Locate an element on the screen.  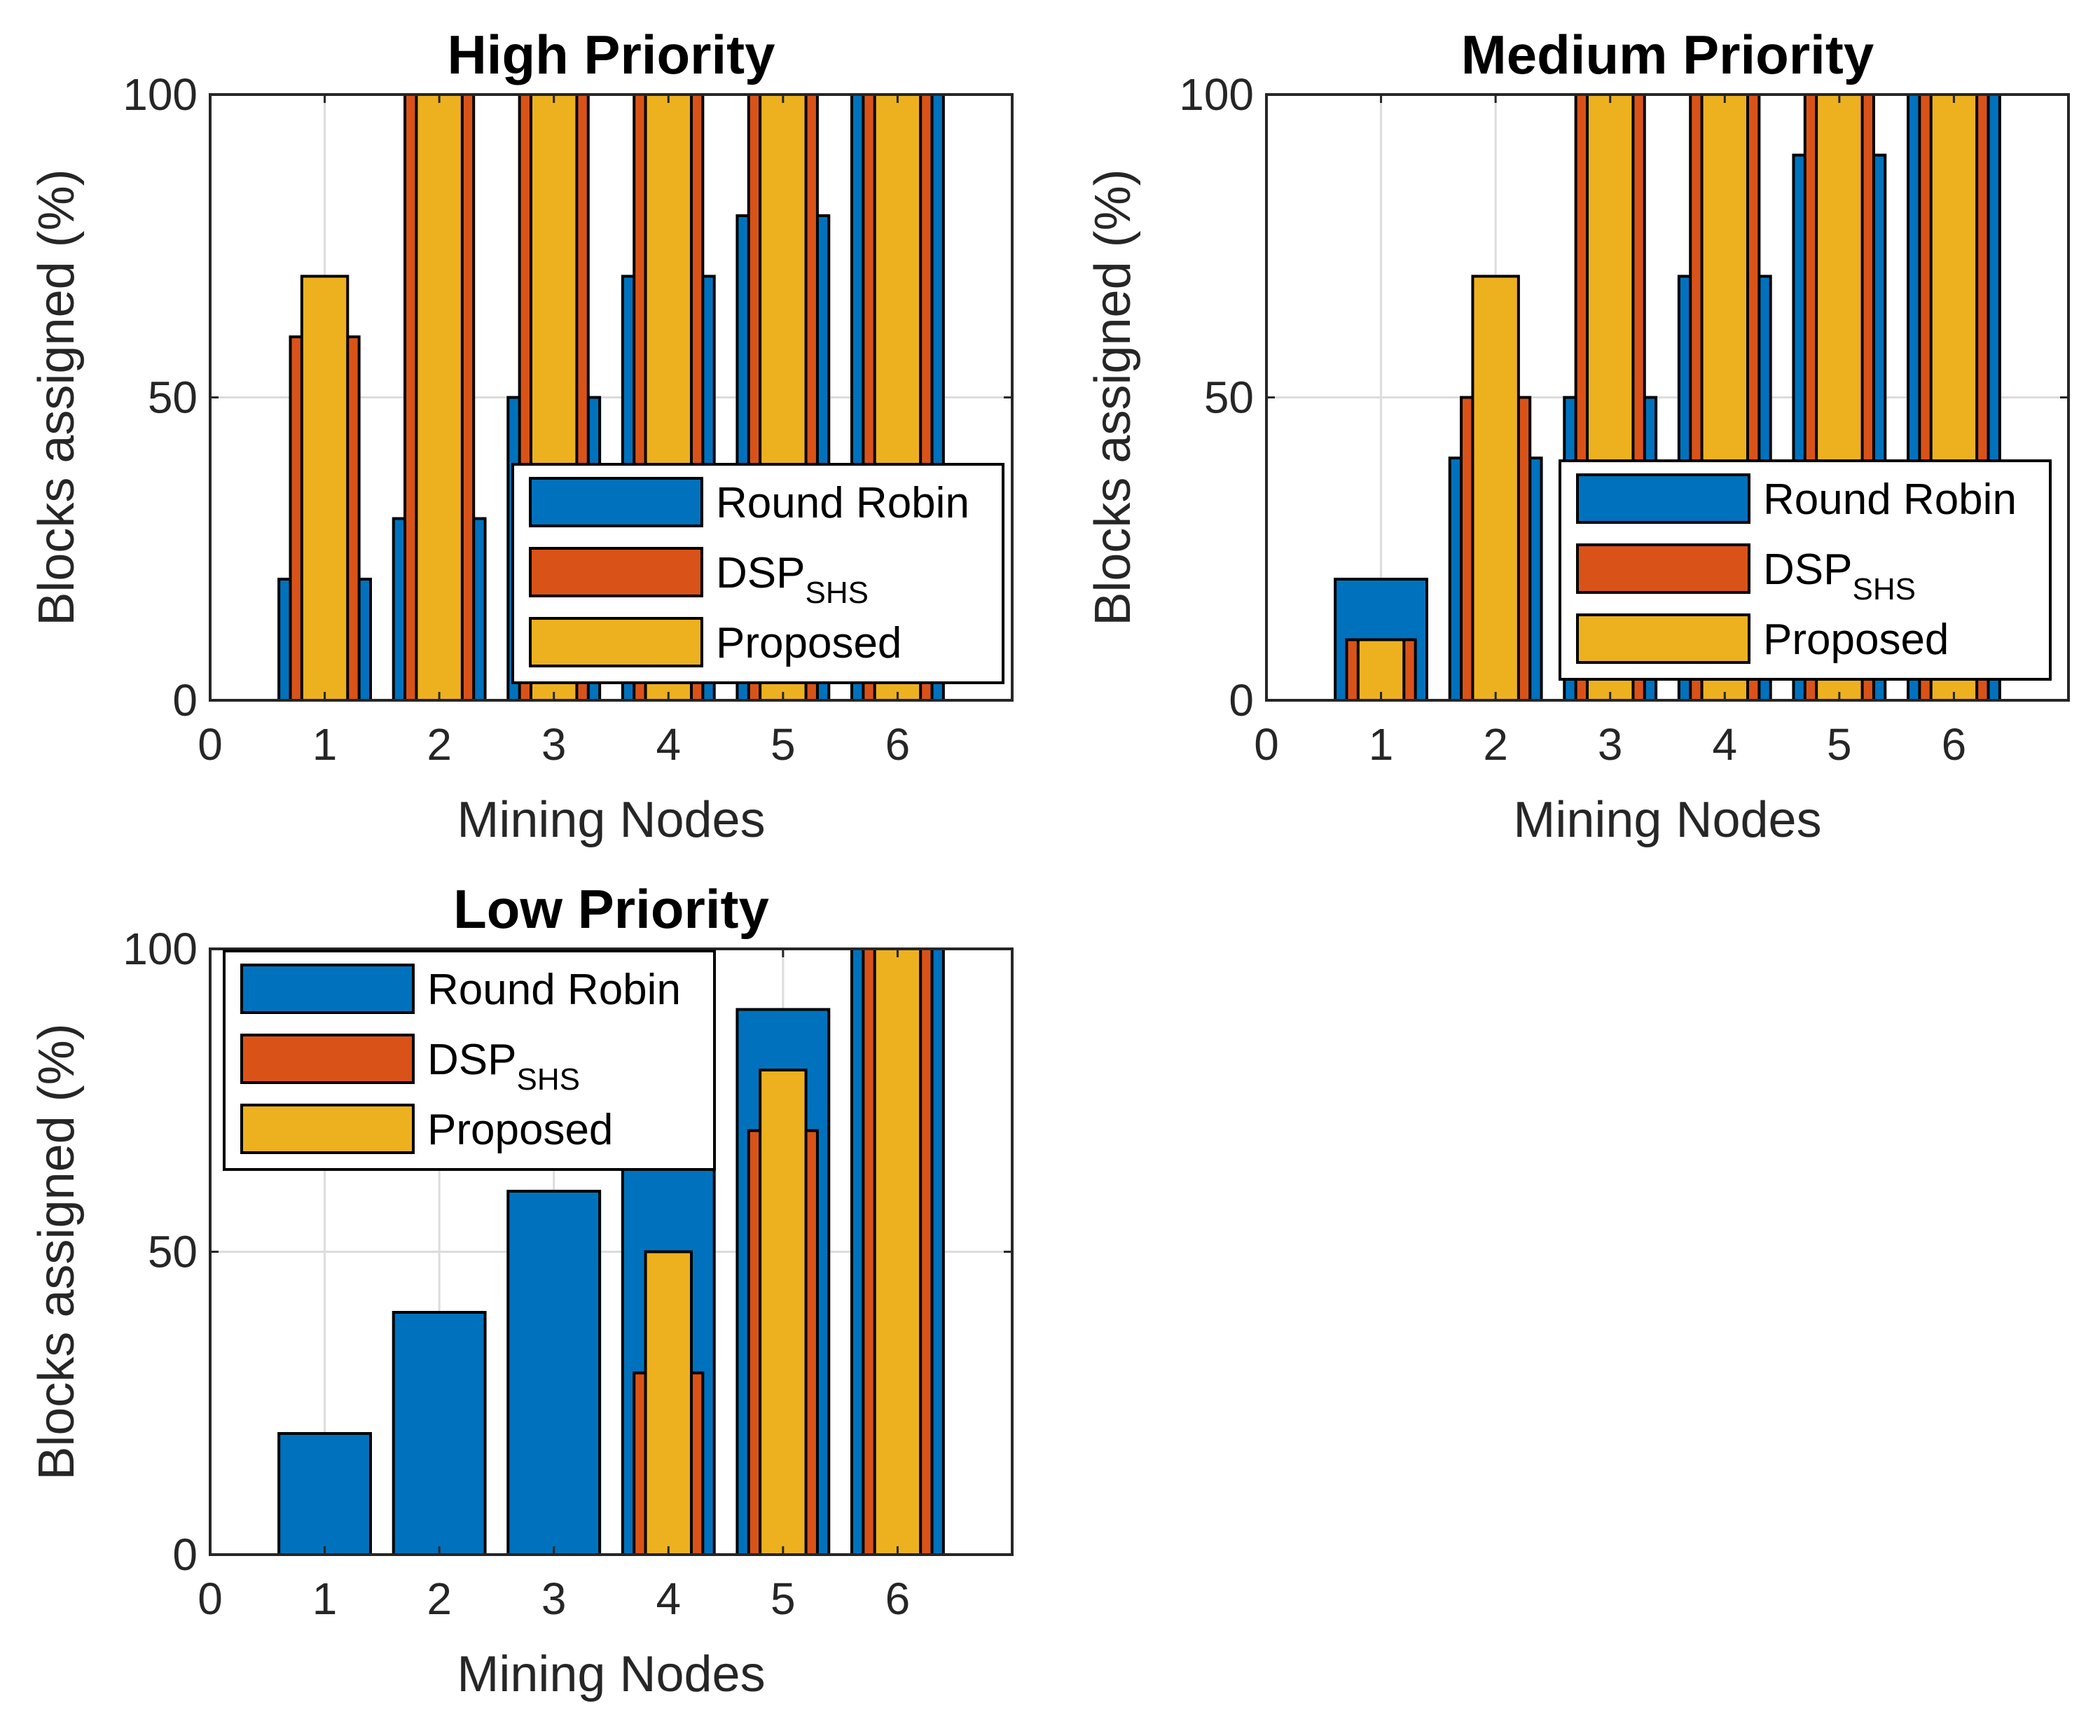
chart-title: Low Priority is located at coordinates (611, 909).